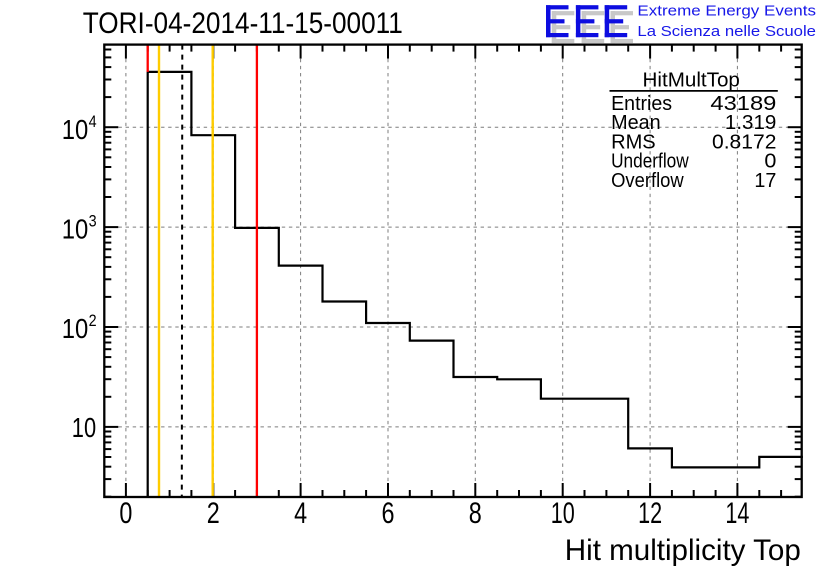 This screenshot has height=572, width=836. What do you see at coordinates (633, 142) in the screenshot?
I see `svg-text: RMS` at bounding box center [633, 142].